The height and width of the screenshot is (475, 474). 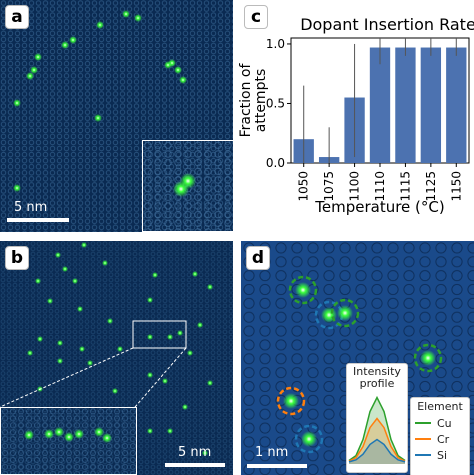 I want to click on x-tick-label: 1050, so click(x=304, y=186).